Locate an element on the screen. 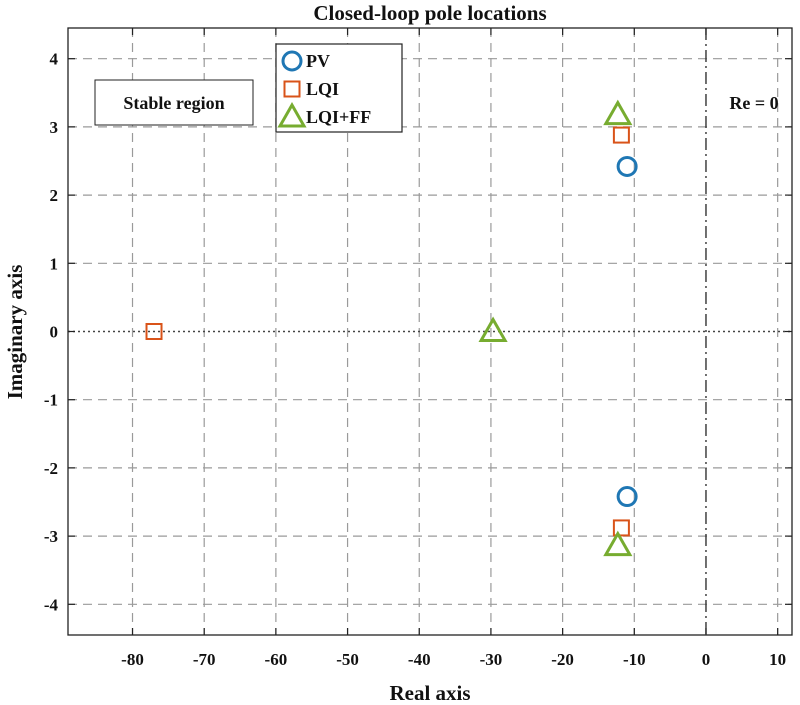 The image size is (800, 705). x-tick-label: -70 is located at coordinates (204, 659).